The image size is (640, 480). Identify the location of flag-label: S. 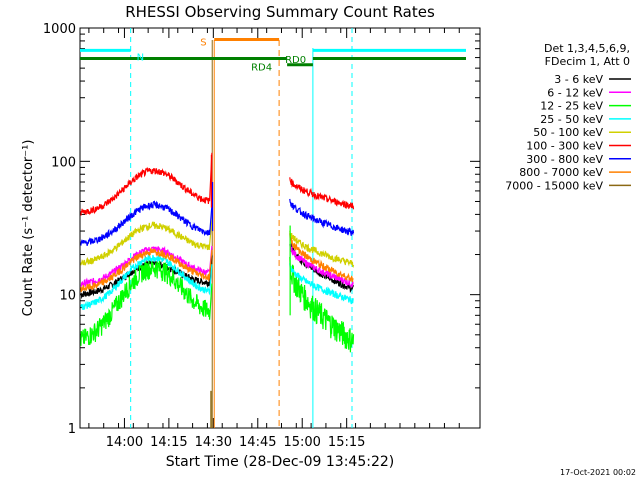
(203, 42).